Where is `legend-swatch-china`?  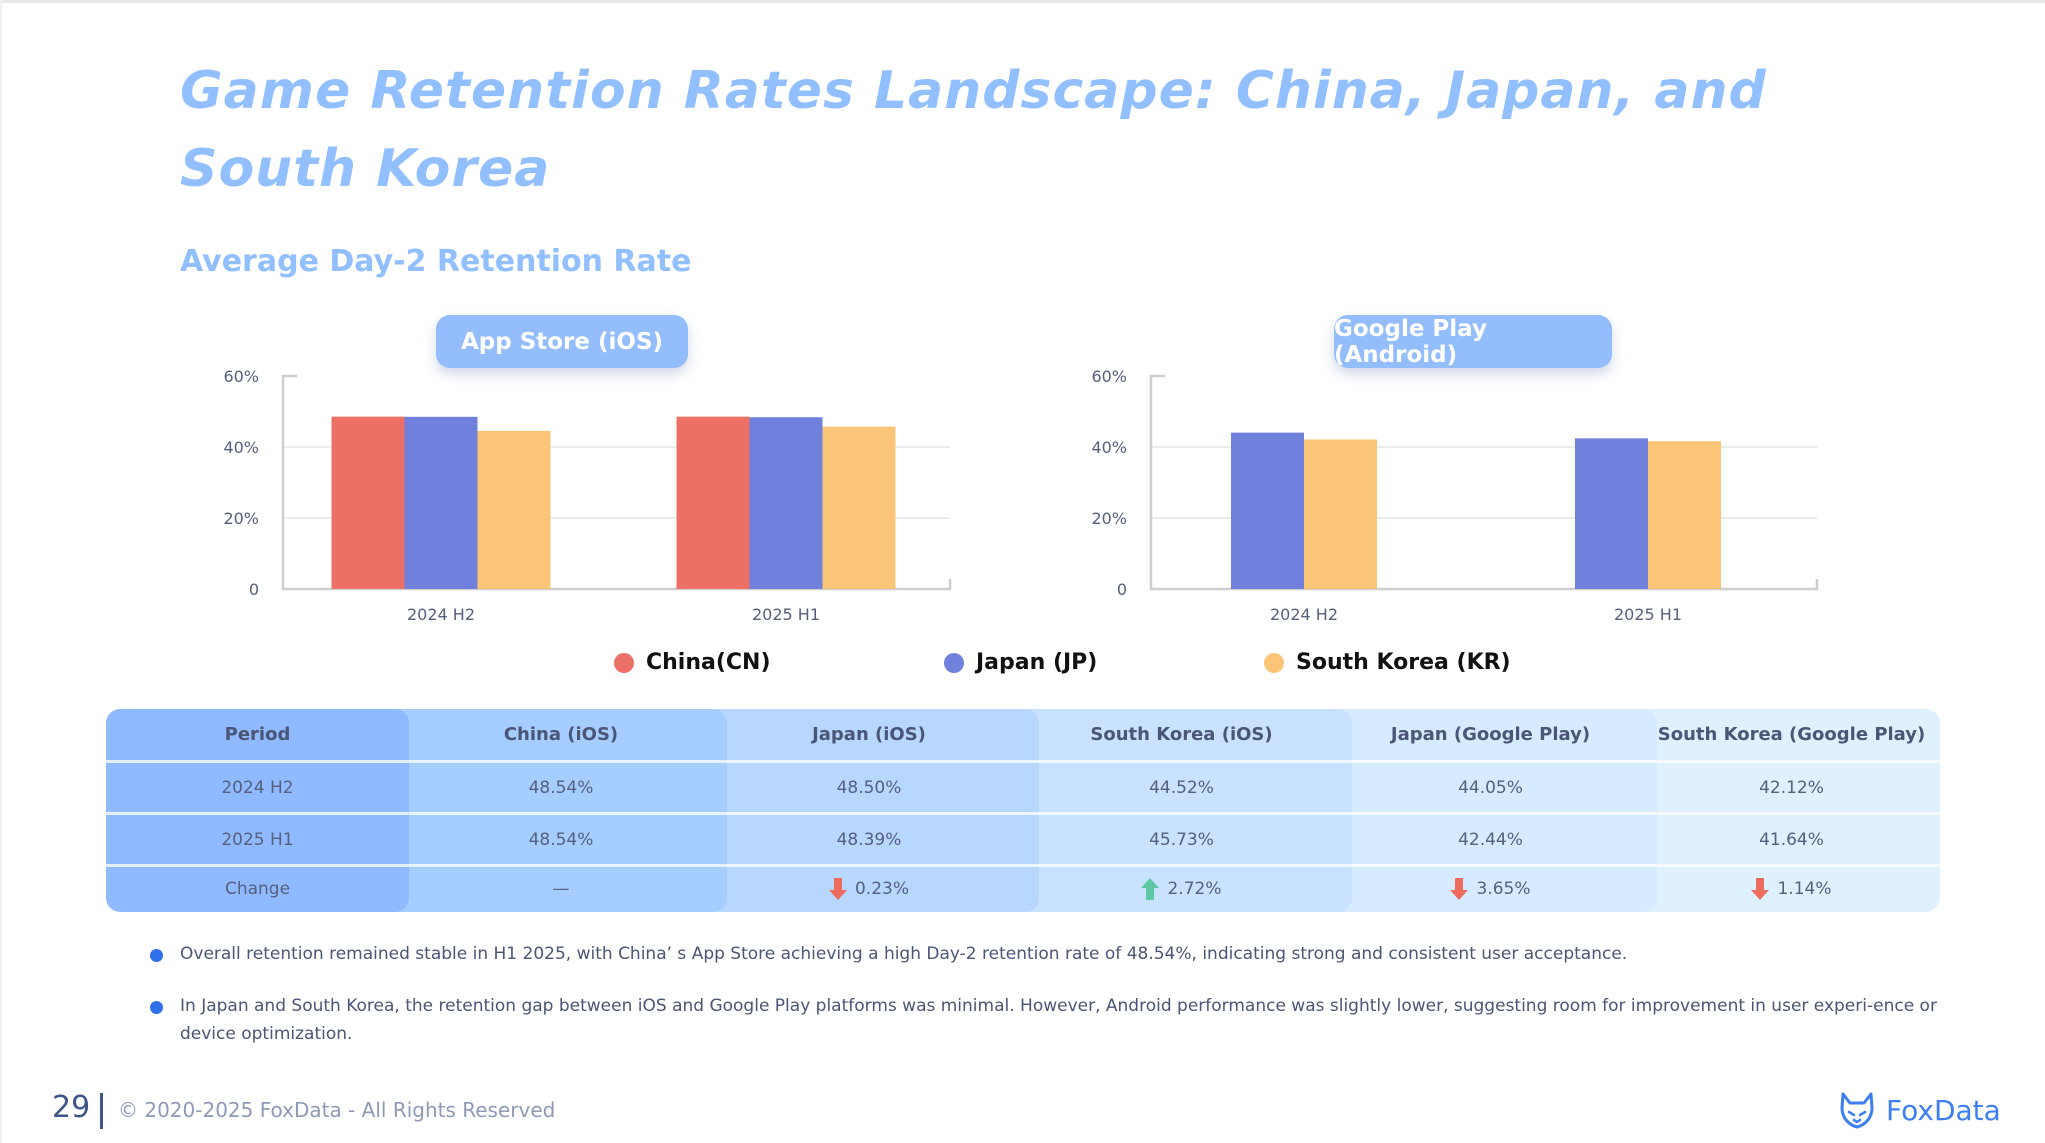 legend-swatch-china is located at coordinates (624, 662).